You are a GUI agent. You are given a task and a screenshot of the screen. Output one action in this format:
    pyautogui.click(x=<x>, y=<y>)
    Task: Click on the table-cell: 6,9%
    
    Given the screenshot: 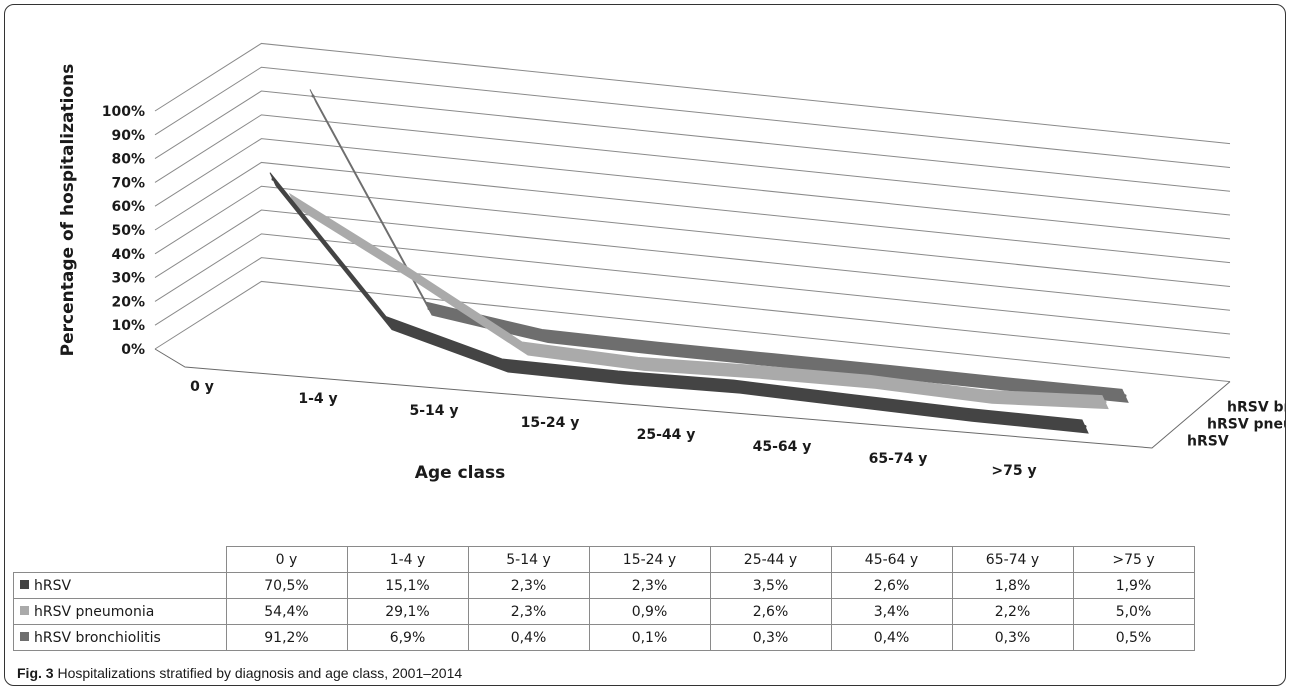 What is the action you would take?
    pyautogui.click(x=407, y=637)
    